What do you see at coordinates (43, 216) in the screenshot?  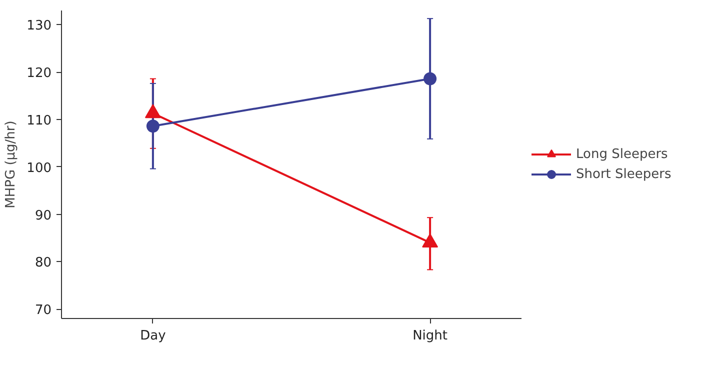 I see `y-tick-label: 90` at bounding box center [43, 216].